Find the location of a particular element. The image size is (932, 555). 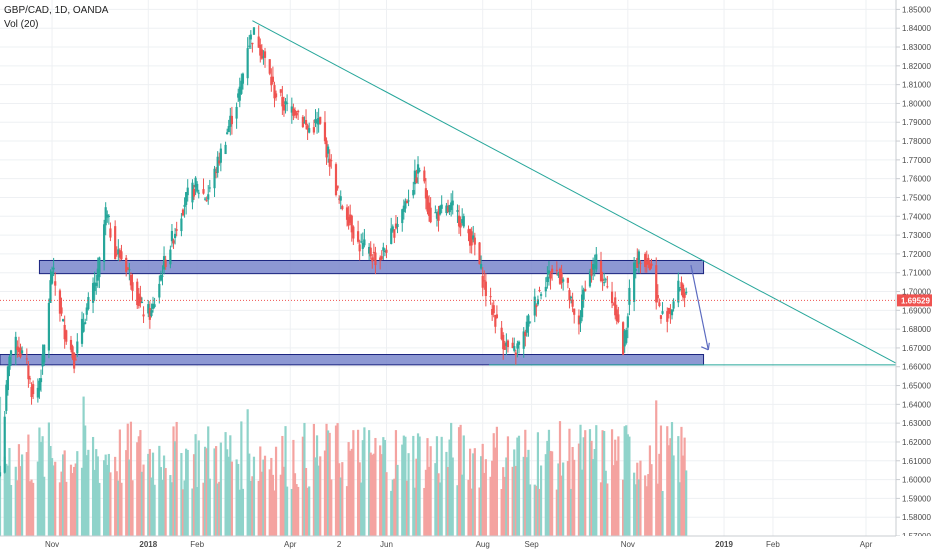

x-tick-label: Apr is located at coordinates (866, 544).